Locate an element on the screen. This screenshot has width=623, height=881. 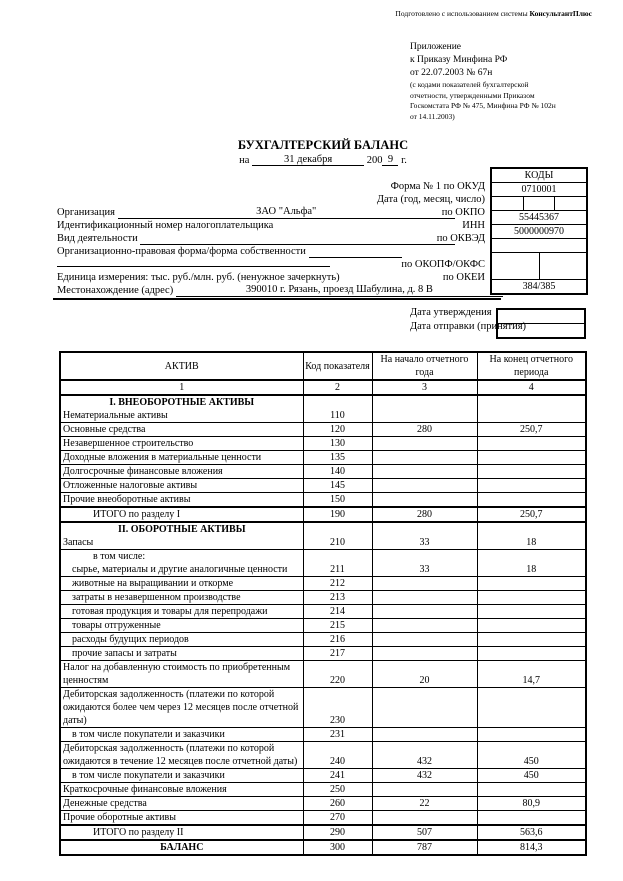
date-cell is located at coordinates (538, 203).